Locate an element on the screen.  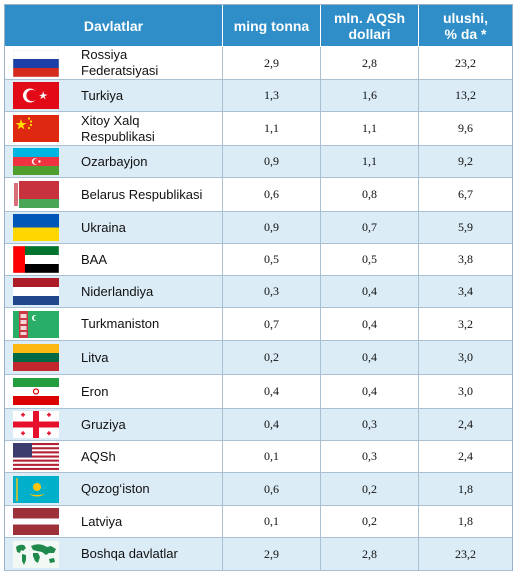
country-cell: Latviya is located at coordinates (114, 521).